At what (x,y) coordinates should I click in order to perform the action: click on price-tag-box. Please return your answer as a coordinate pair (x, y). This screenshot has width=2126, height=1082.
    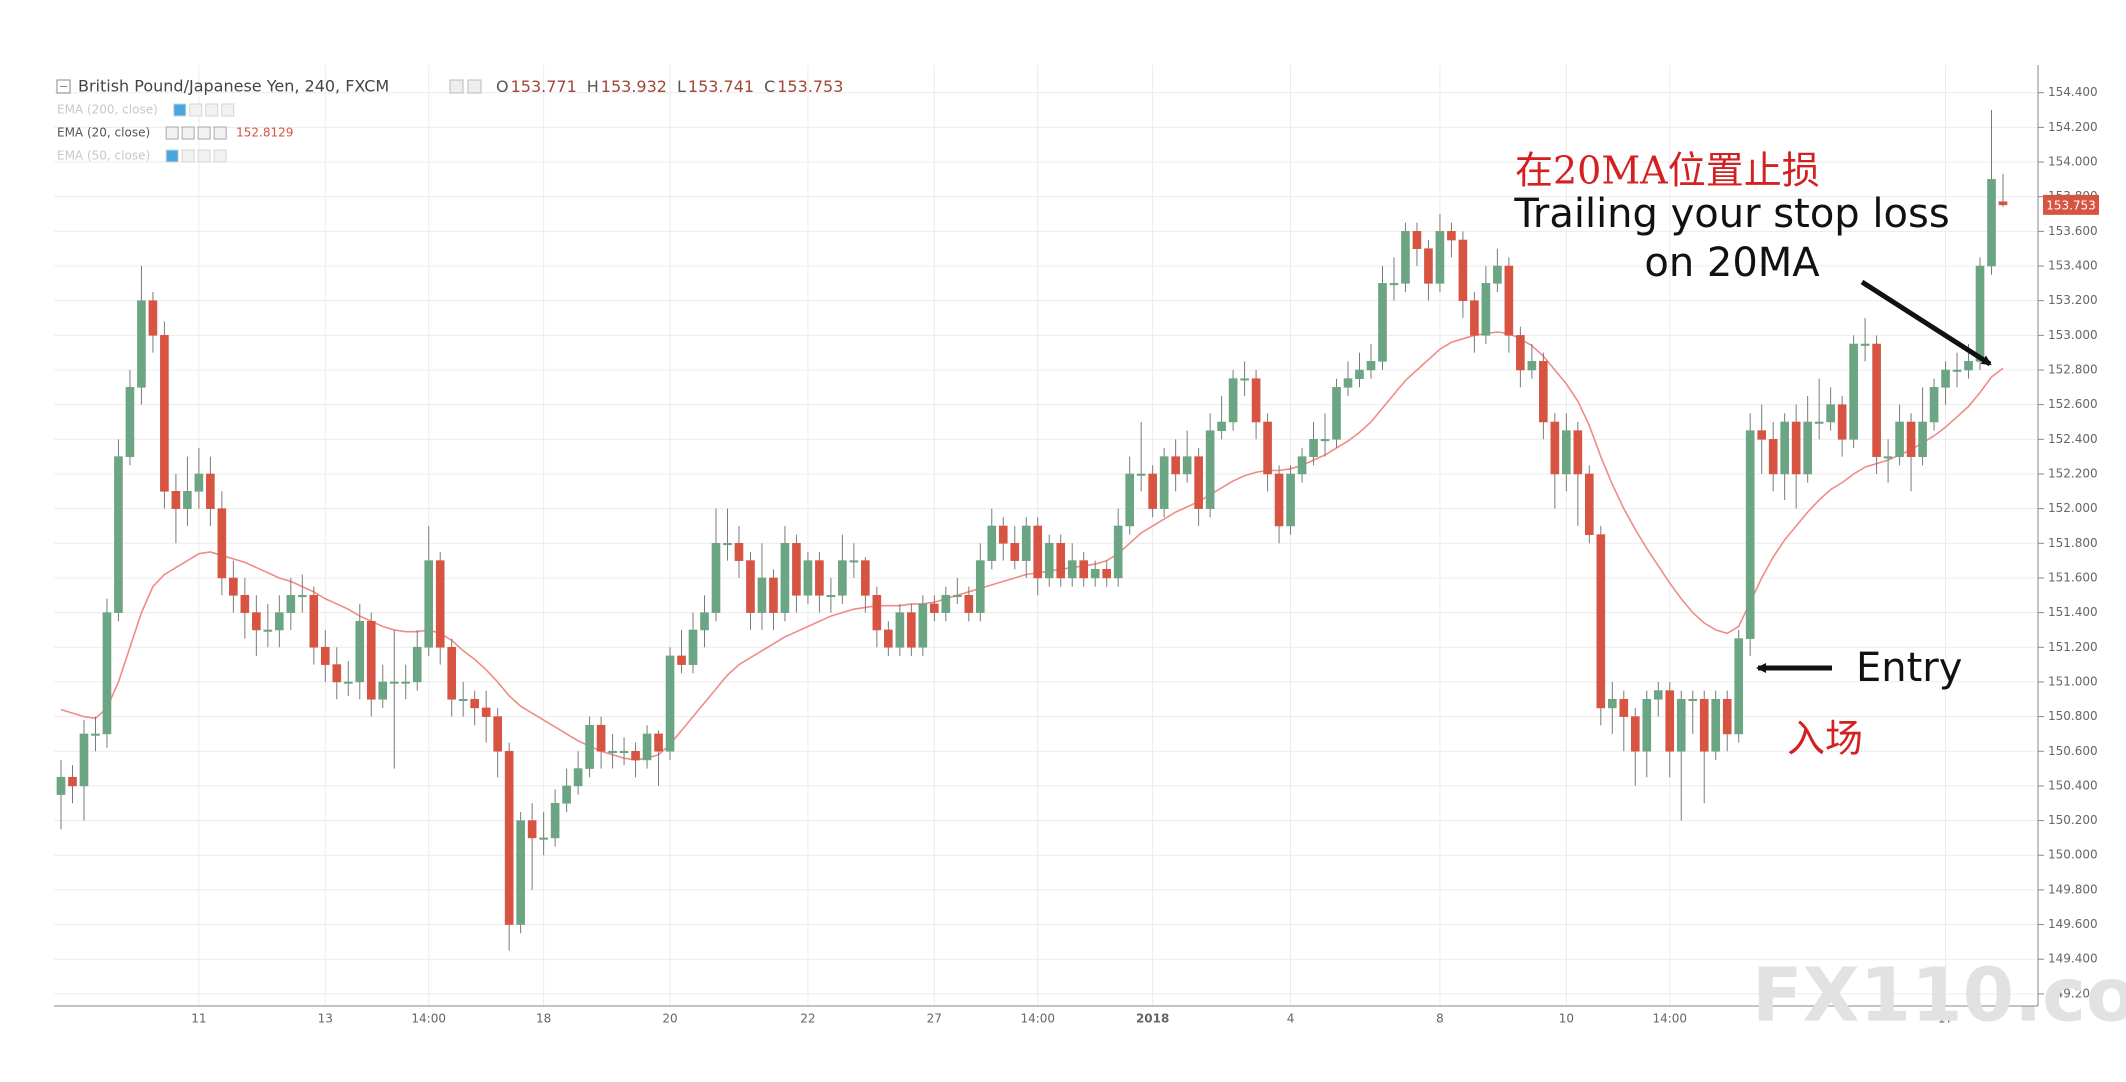
    Looking at the image, I should click on (2071, 204).